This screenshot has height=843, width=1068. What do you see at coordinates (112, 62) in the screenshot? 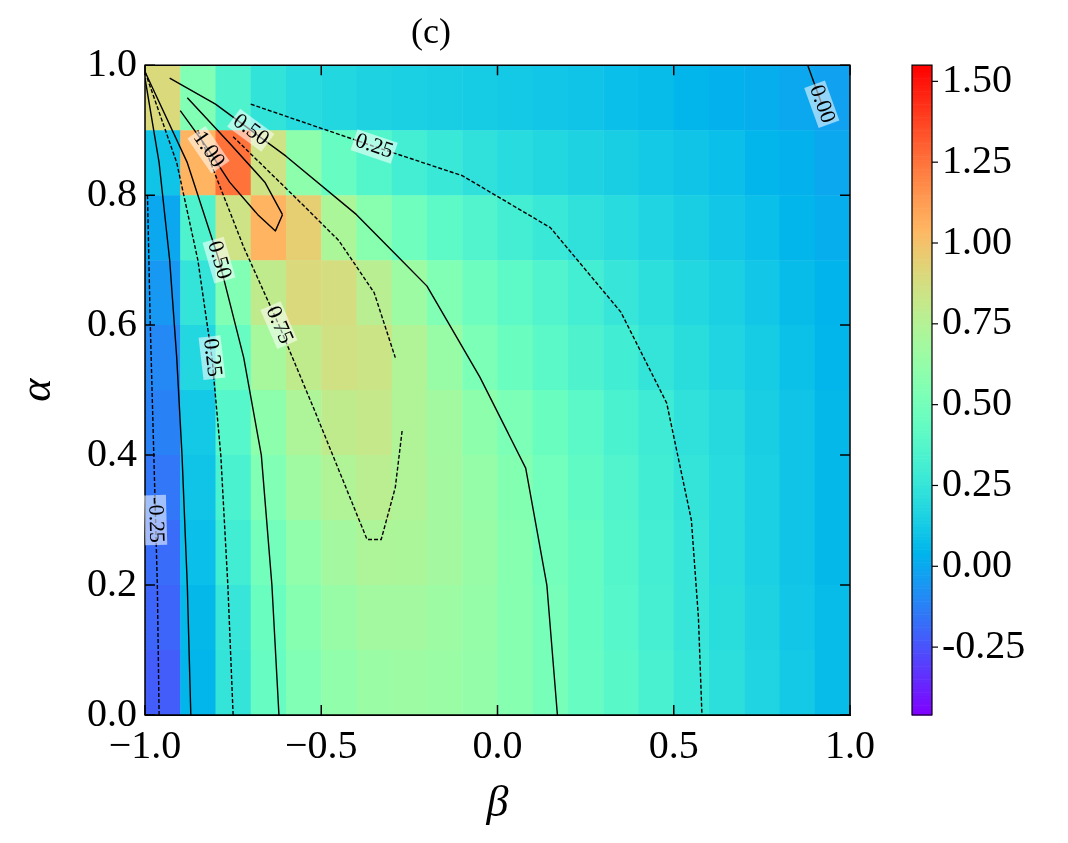
I see `y-tick-label: 1.0` at bounding box center [112, 62].